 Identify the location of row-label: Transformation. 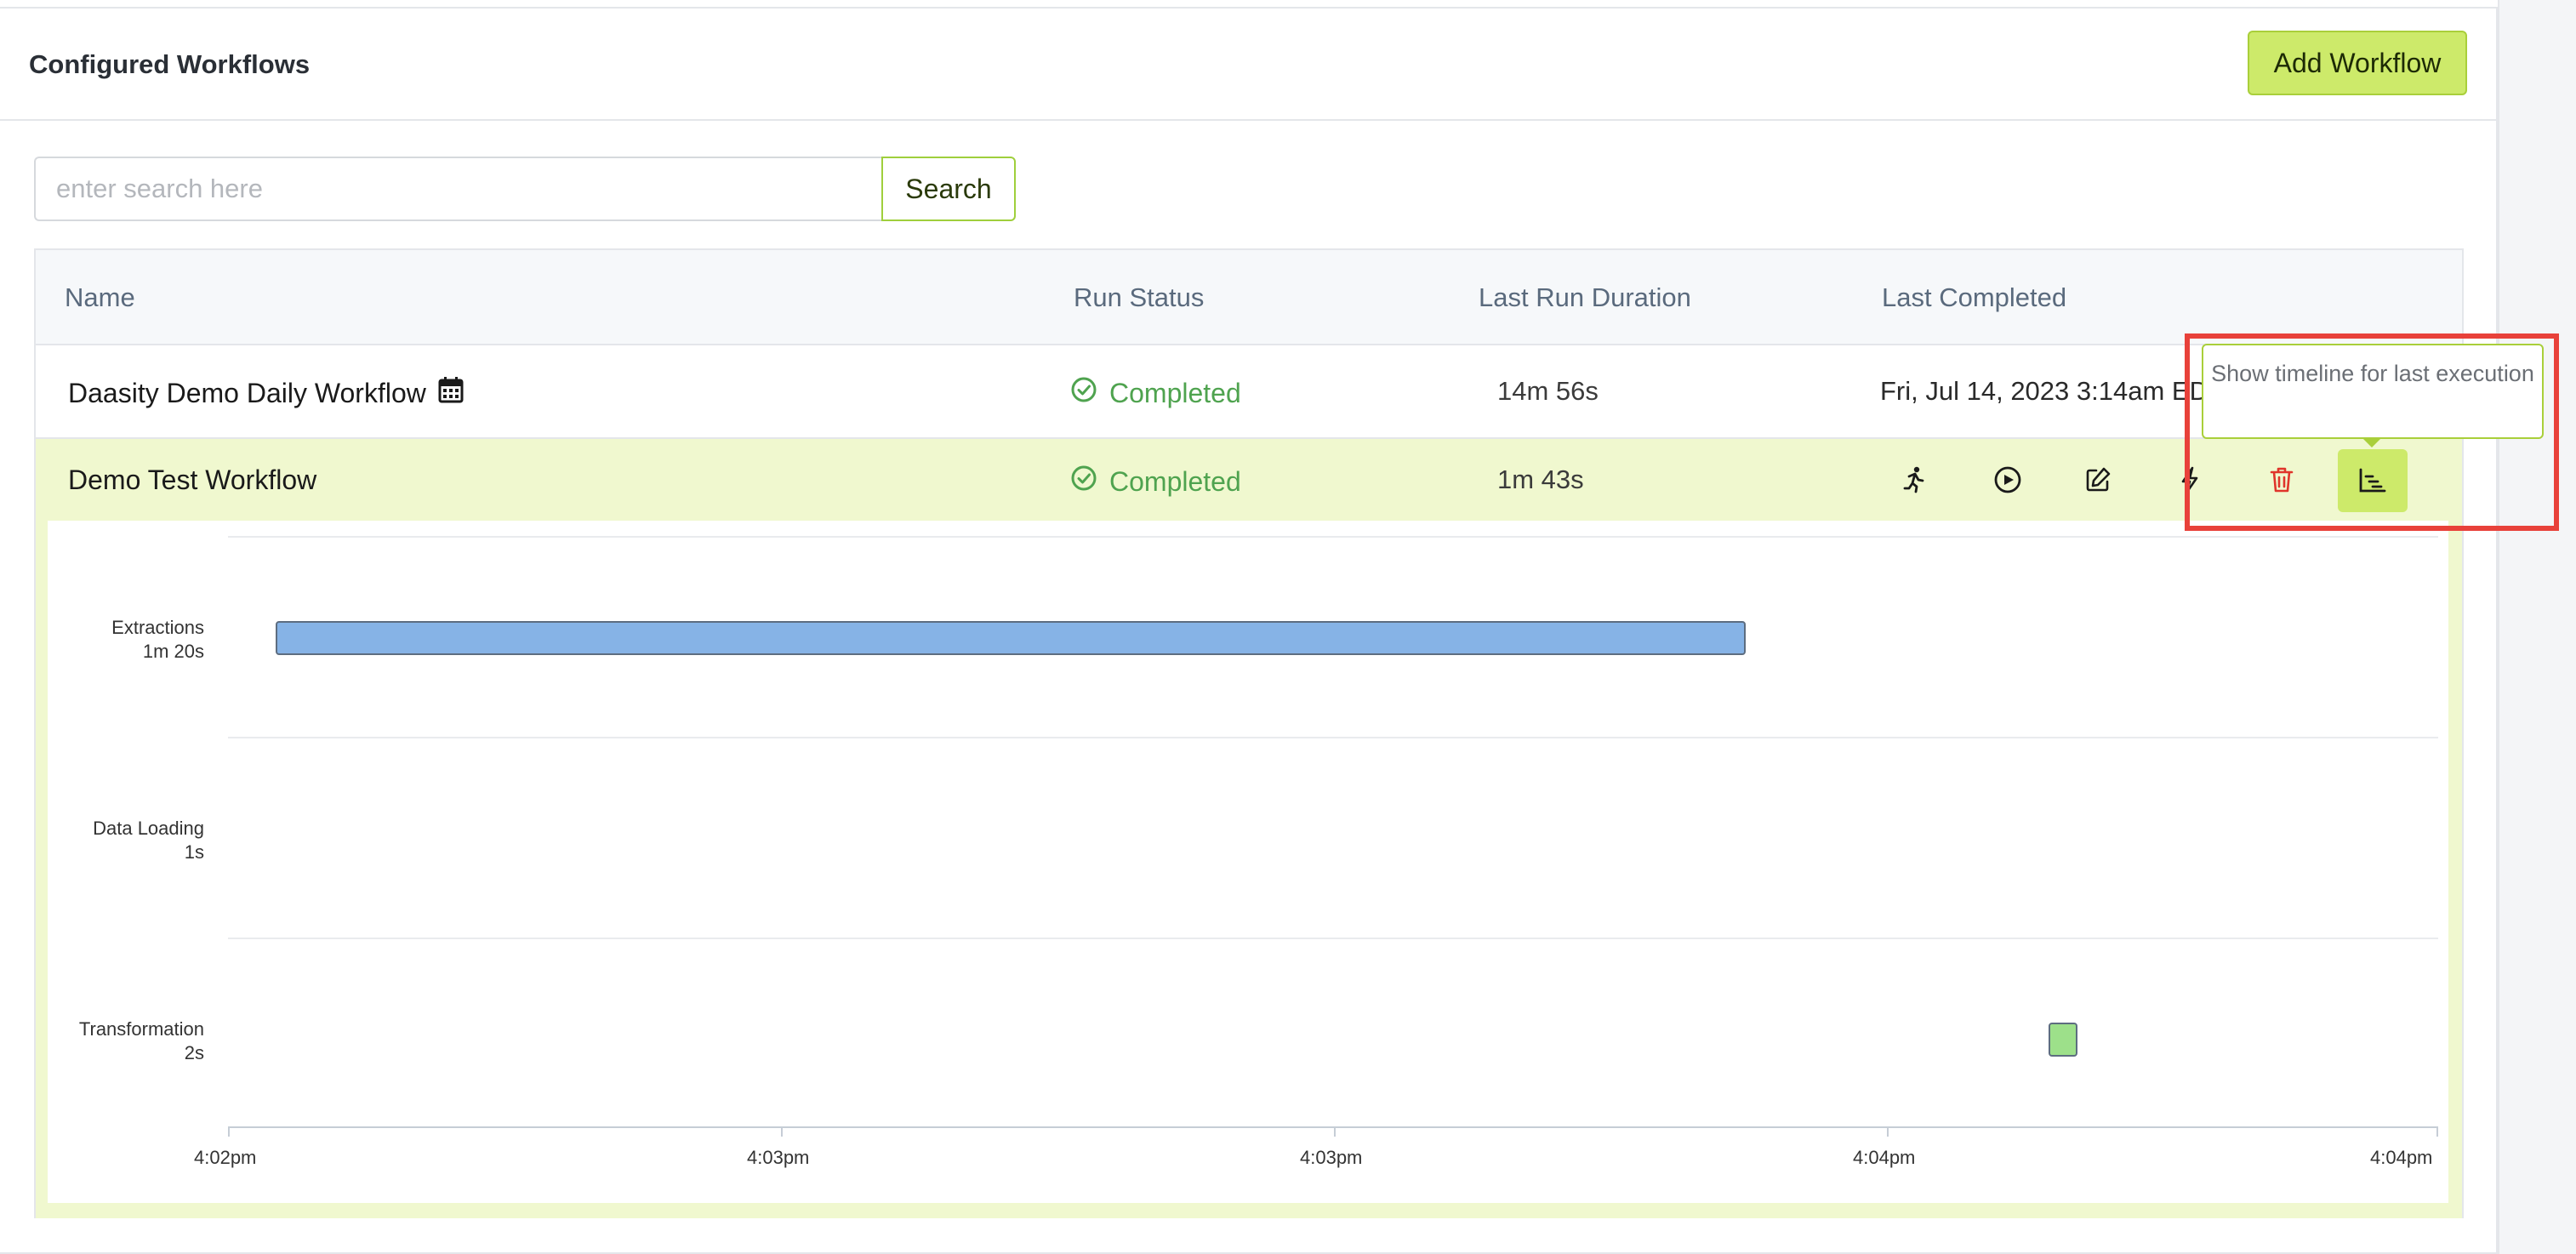
(141, 1029).